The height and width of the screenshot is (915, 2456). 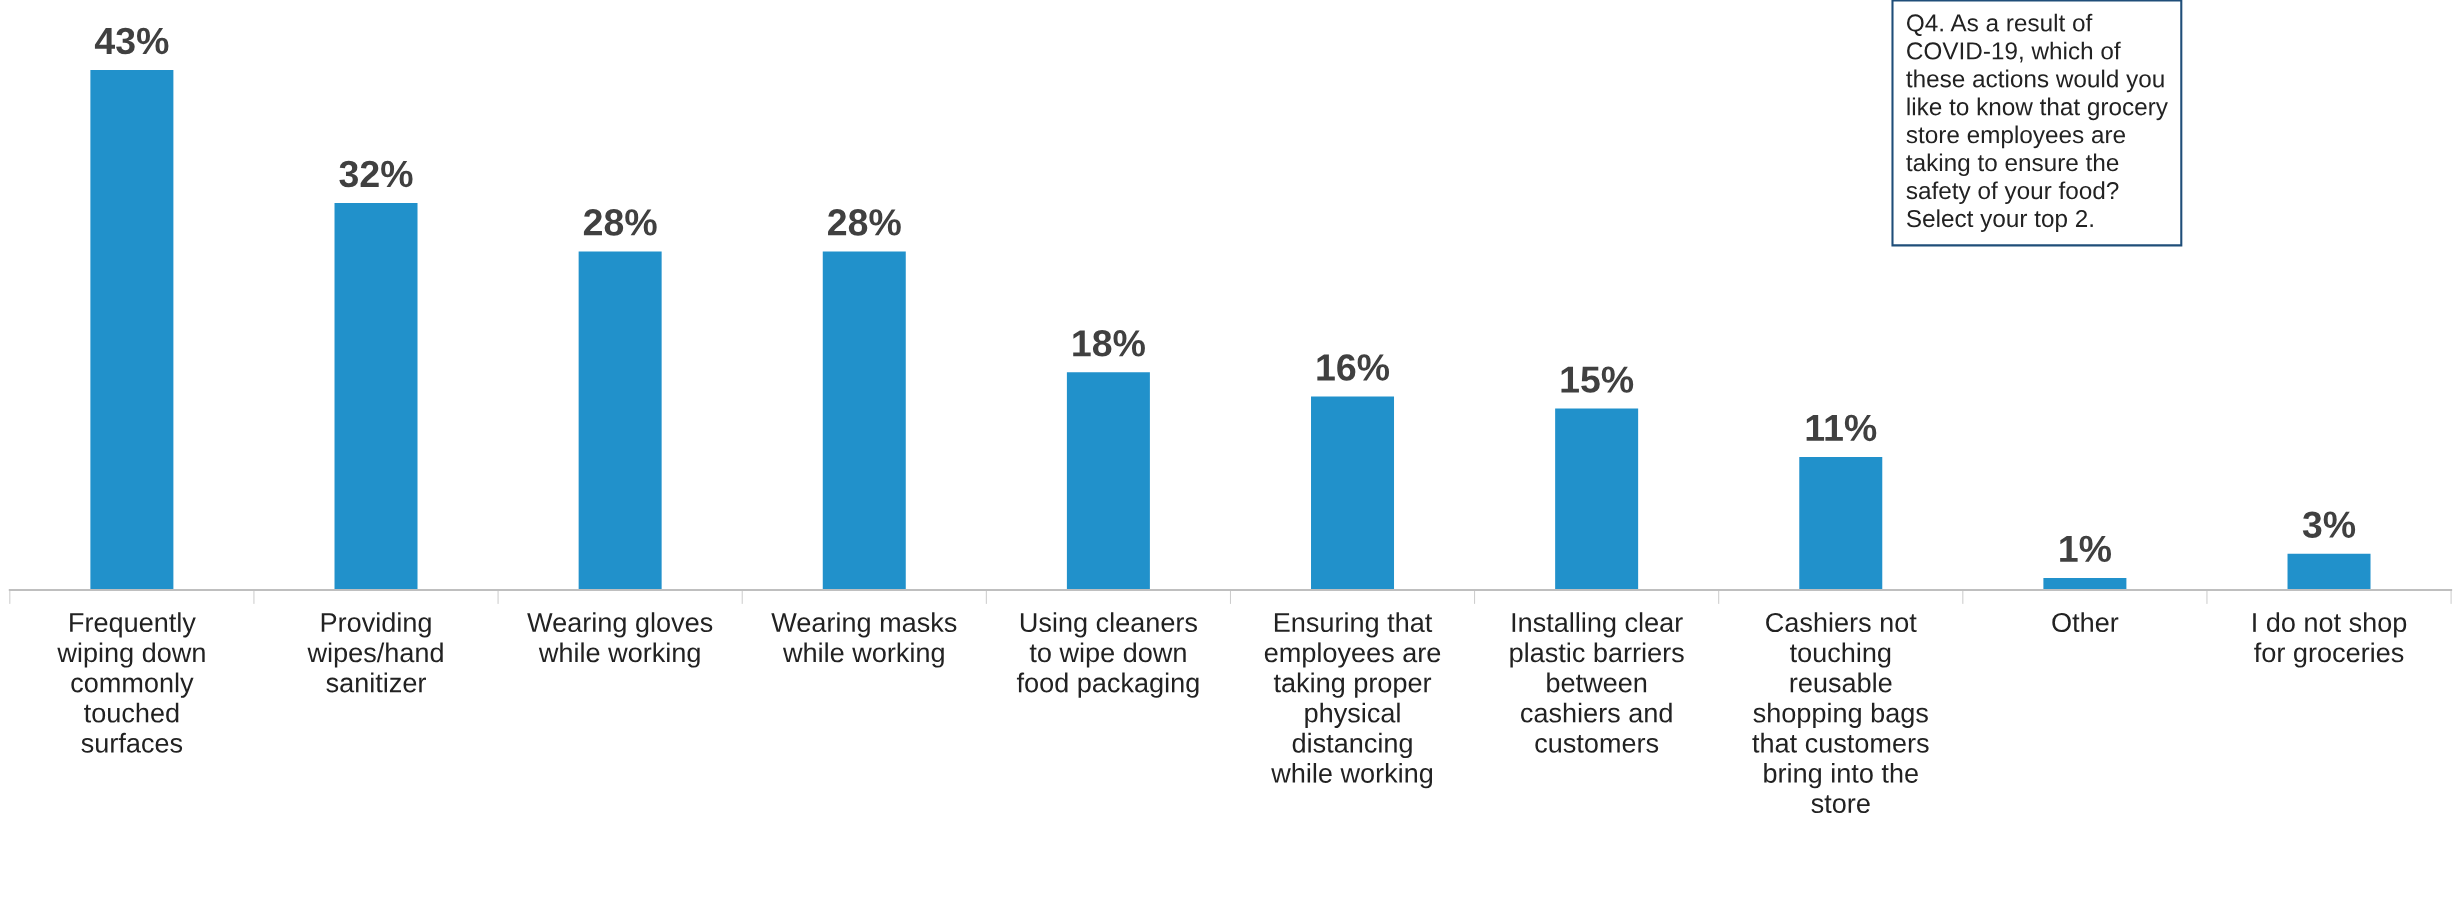 I want to click on x-tick-label: Installing clear plastic barriers between cashiers and customers, so click(x=1597, y=682).